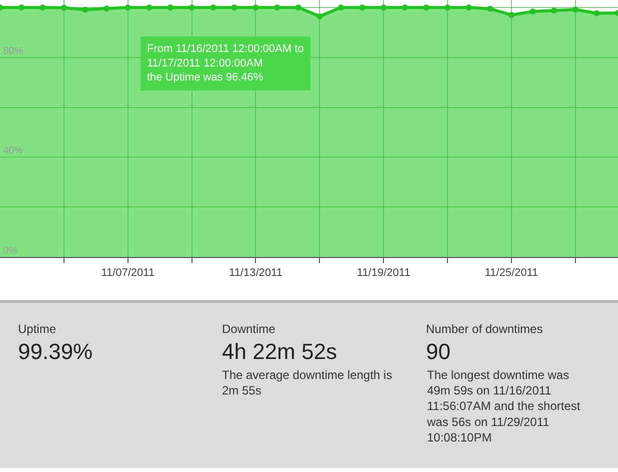  I want to click on x-tick-label: 11/19/2011, so click(383, 273).